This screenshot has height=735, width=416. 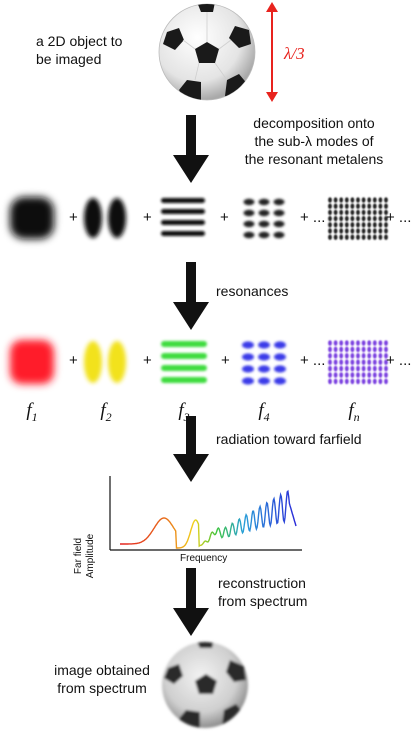 What do you see at coordinates (224, 217) in the screenshot?
I see `plus-op-3: +` at bounding box center [224, 217].